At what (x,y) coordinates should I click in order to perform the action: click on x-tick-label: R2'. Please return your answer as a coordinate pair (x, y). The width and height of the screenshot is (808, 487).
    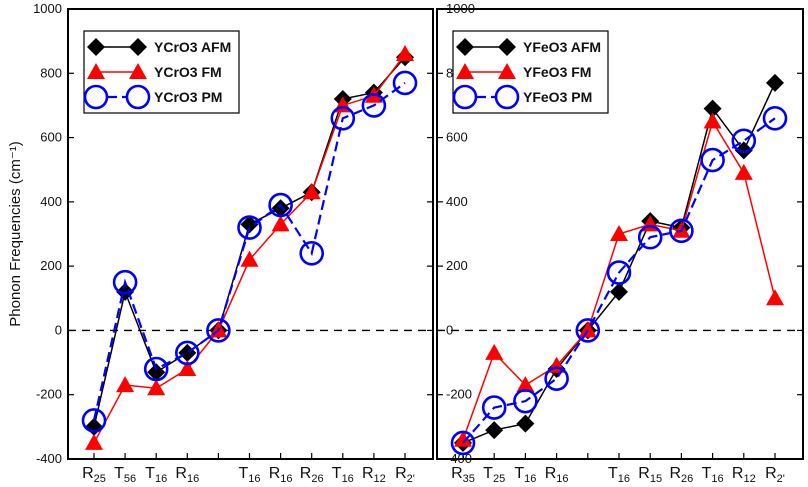
    Looking at the image, I should click on (405, 475).